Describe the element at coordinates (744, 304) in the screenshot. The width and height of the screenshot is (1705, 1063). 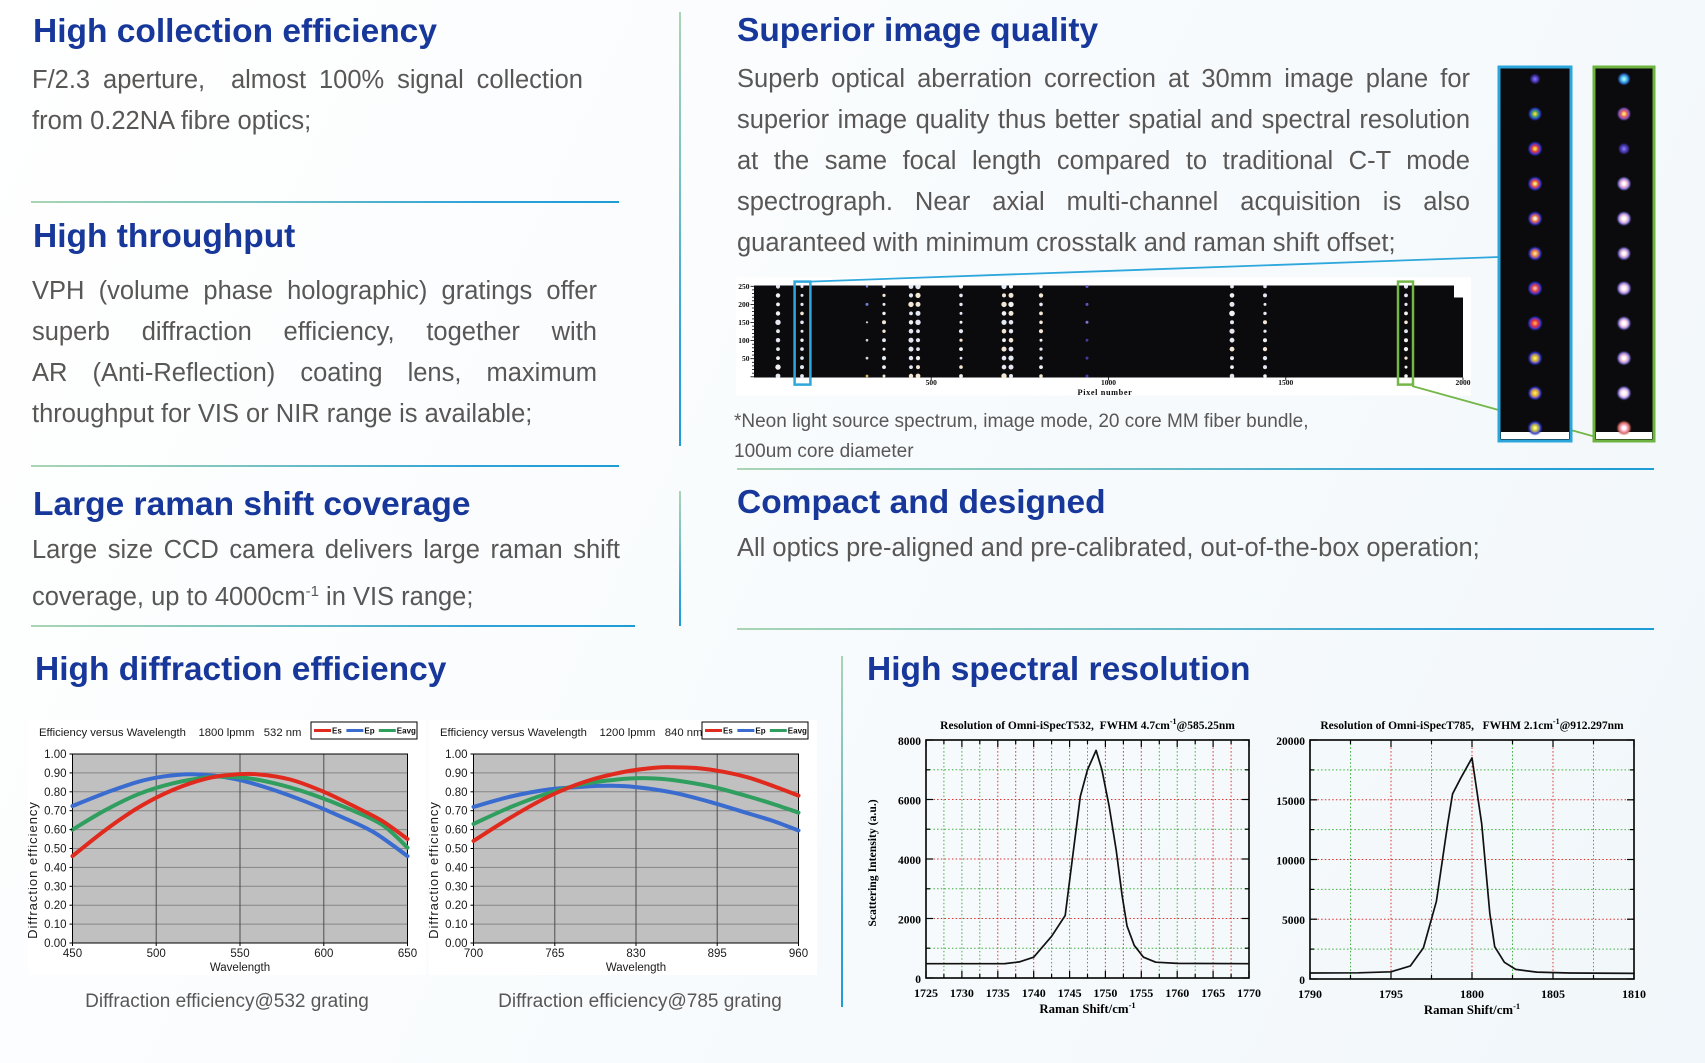
I see `svg-text: 200` at that location.